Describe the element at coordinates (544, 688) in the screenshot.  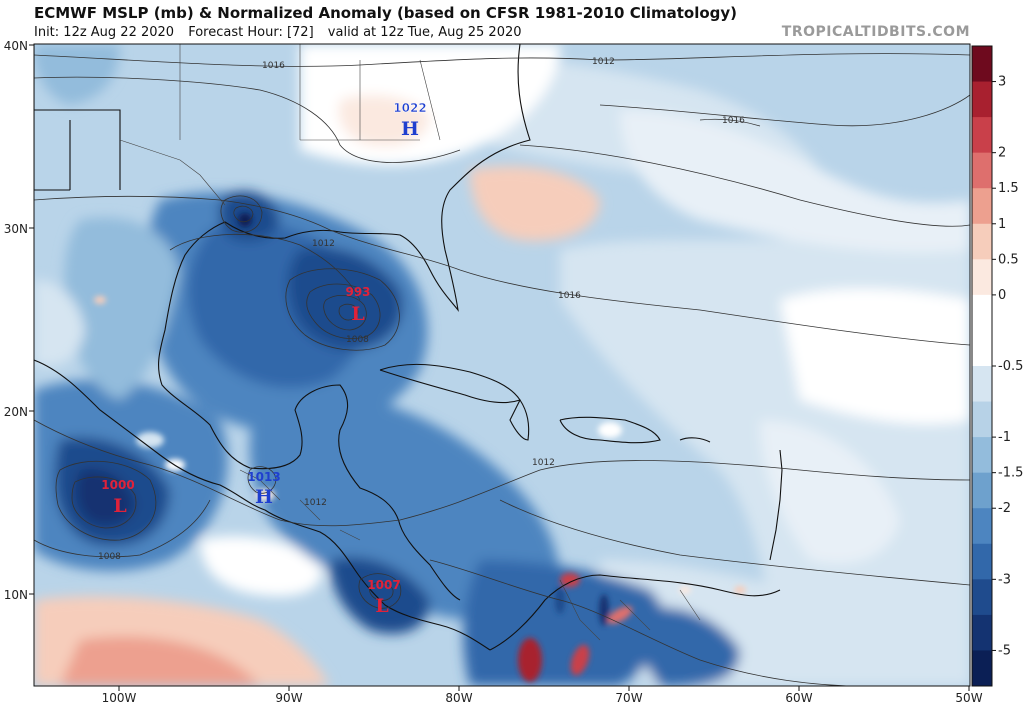
I see `longitude-axis` at that location.